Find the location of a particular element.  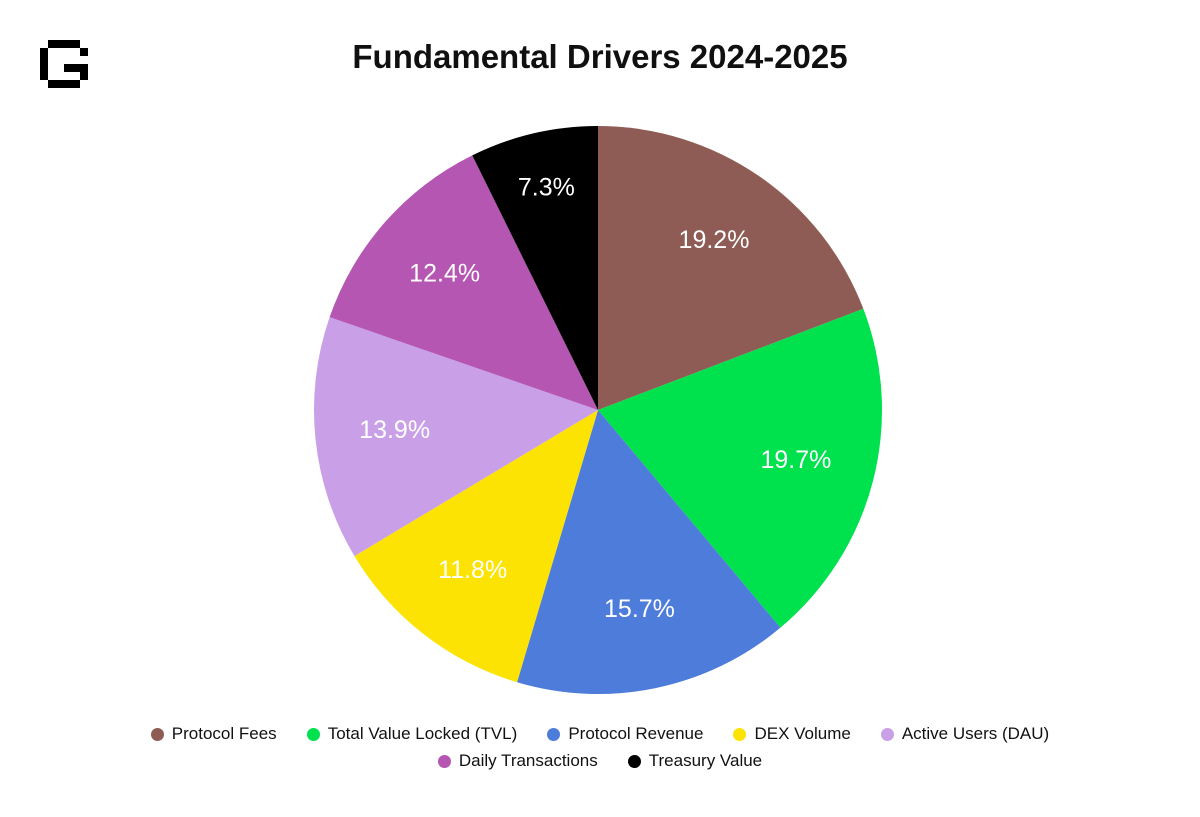

slice-percent-label-dex-volume: 11.8% is located at coordinates (472, 570).